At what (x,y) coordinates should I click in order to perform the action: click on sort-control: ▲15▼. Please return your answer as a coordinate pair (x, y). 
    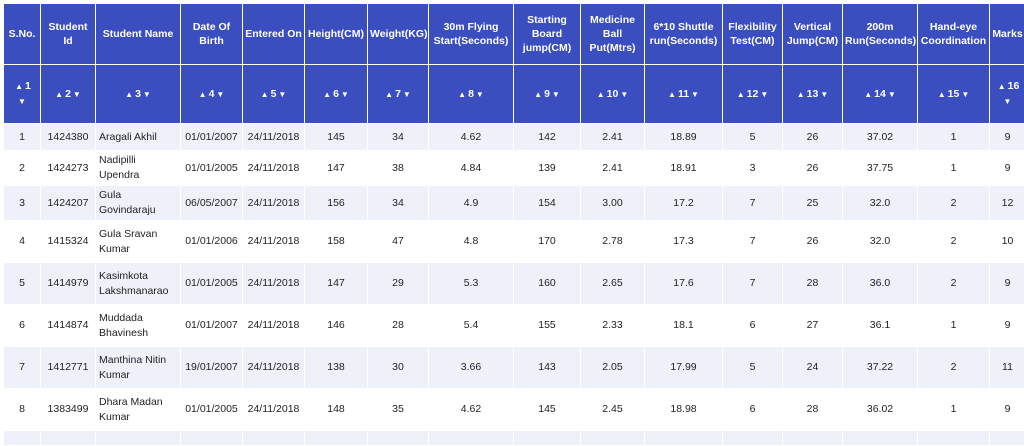
    Looking at the image, I should click on (954, 94).